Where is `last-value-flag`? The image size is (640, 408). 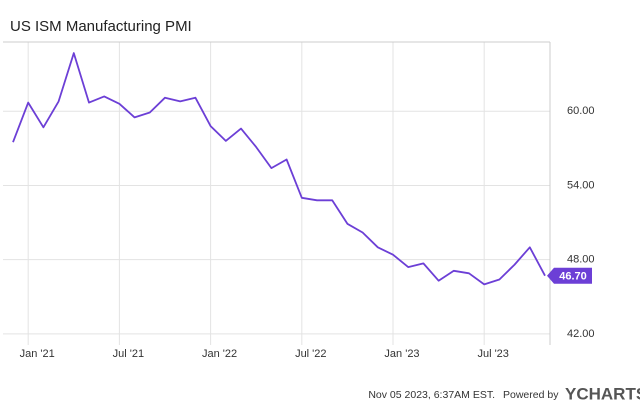 last-value-flag is located at coordinates (569, 275).